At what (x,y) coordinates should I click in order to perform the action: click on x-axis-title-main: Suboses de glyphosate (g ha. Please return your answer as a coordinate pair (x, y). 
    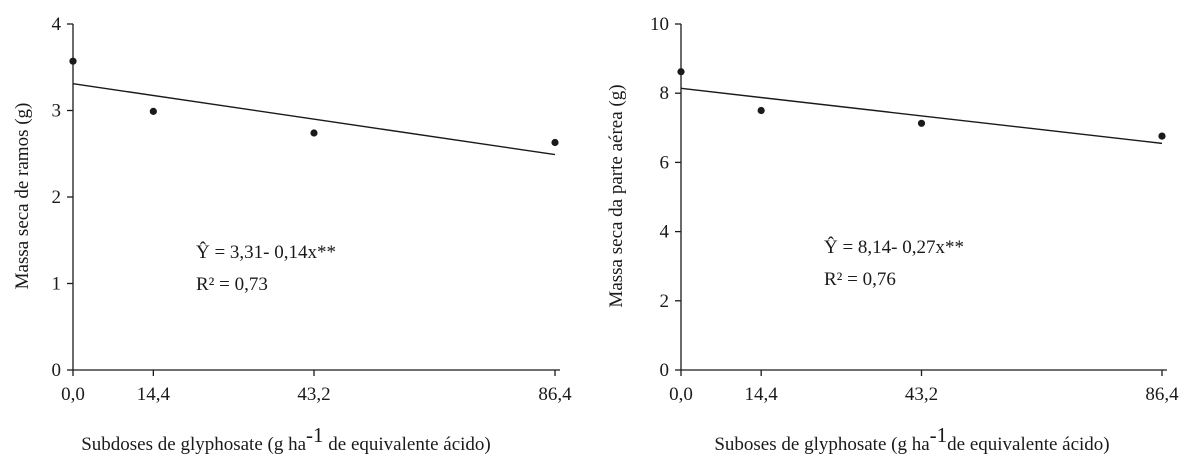
    Looking at the image, I should click on (822, 444).